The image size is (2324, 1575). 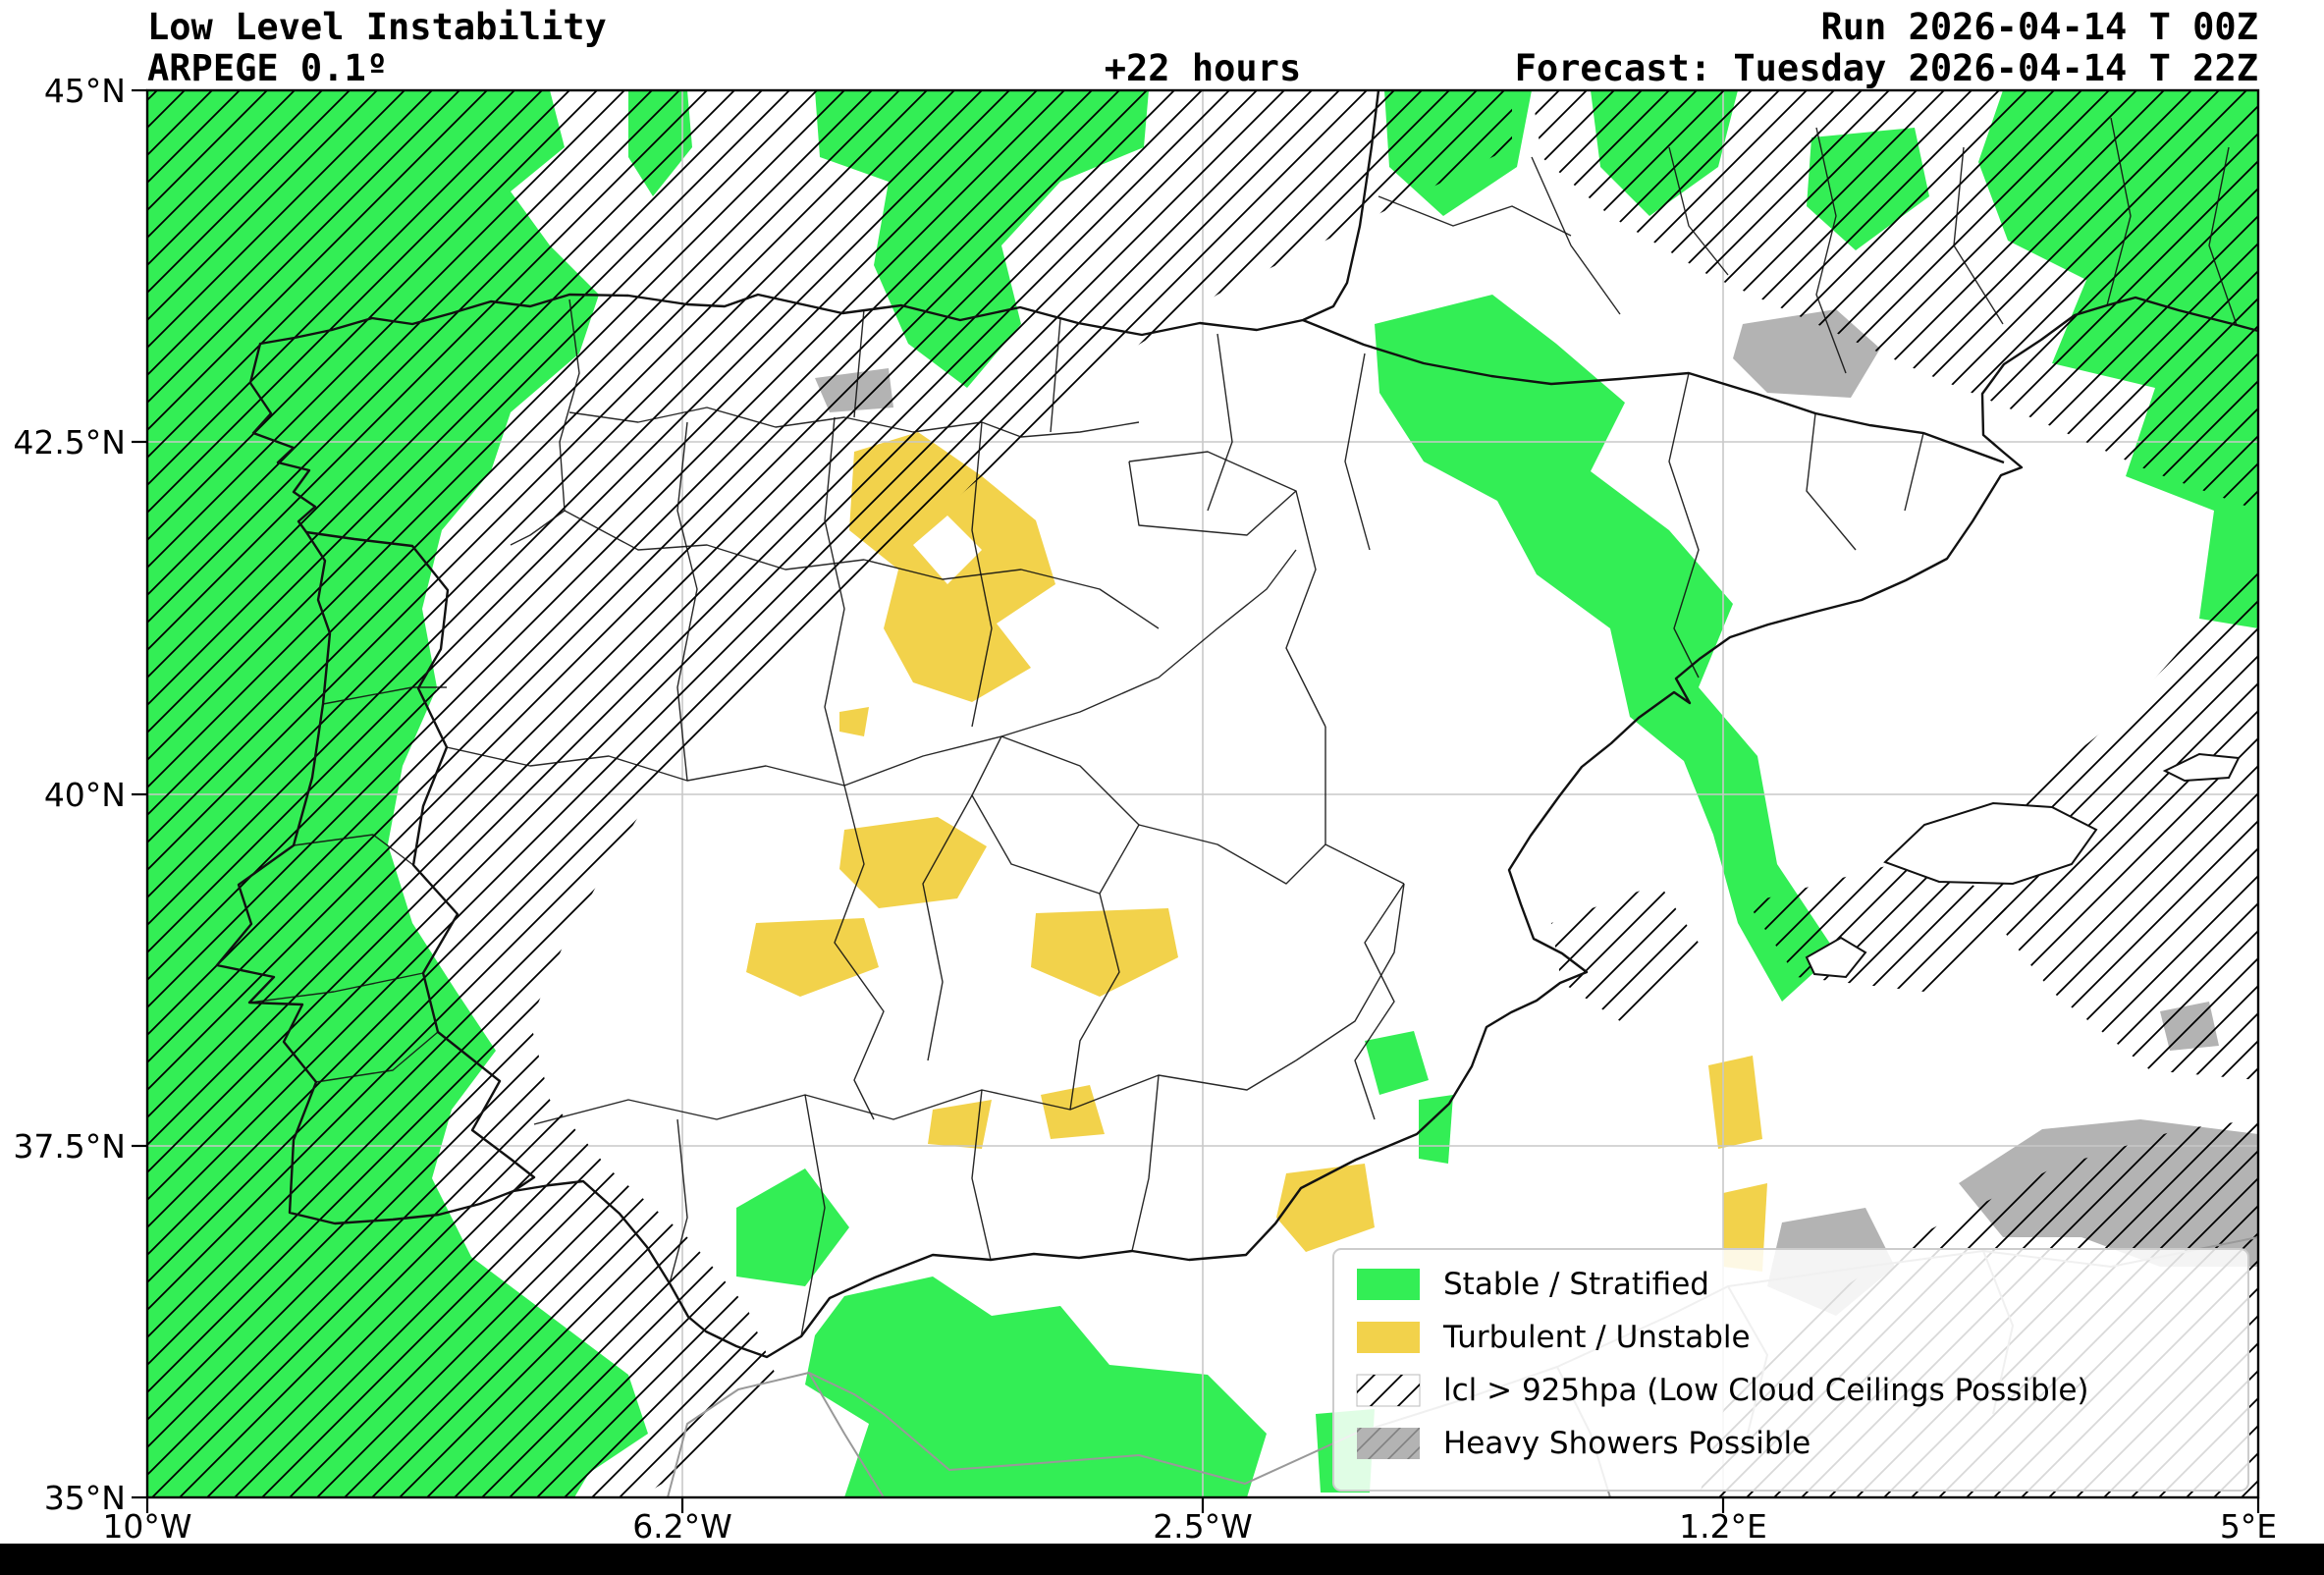 I want to click on x-axis-labels: 10°W 6.2°W 2.5°W 1.2°E 5°E, so click(x=1189, y=1526).